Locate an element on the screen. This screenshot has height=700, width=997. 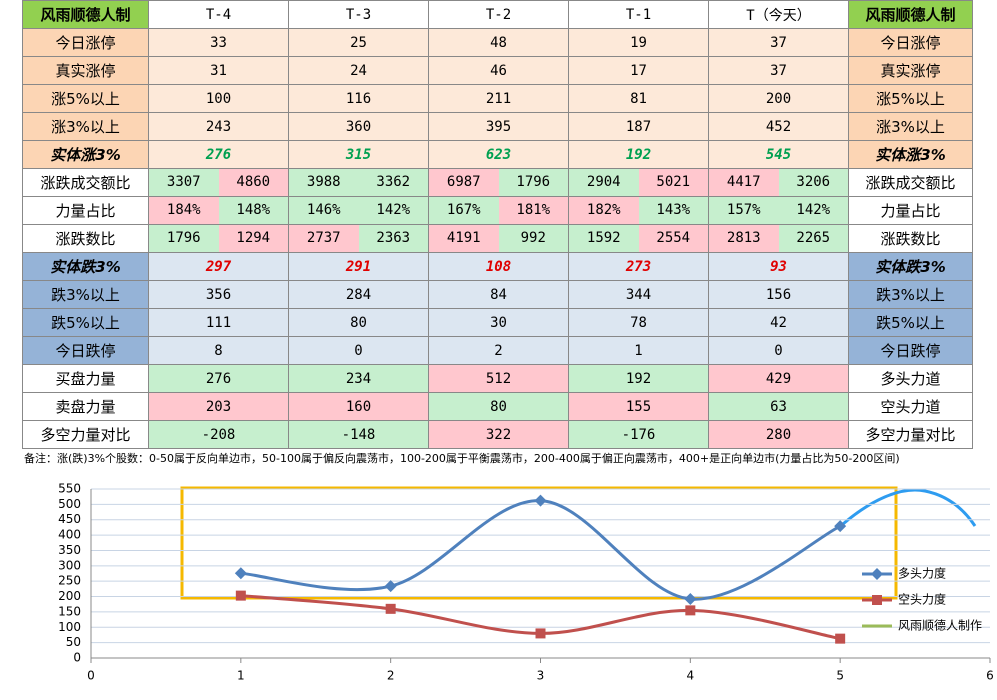
y-tick-label: 350 is located at coordinates (69, 550).